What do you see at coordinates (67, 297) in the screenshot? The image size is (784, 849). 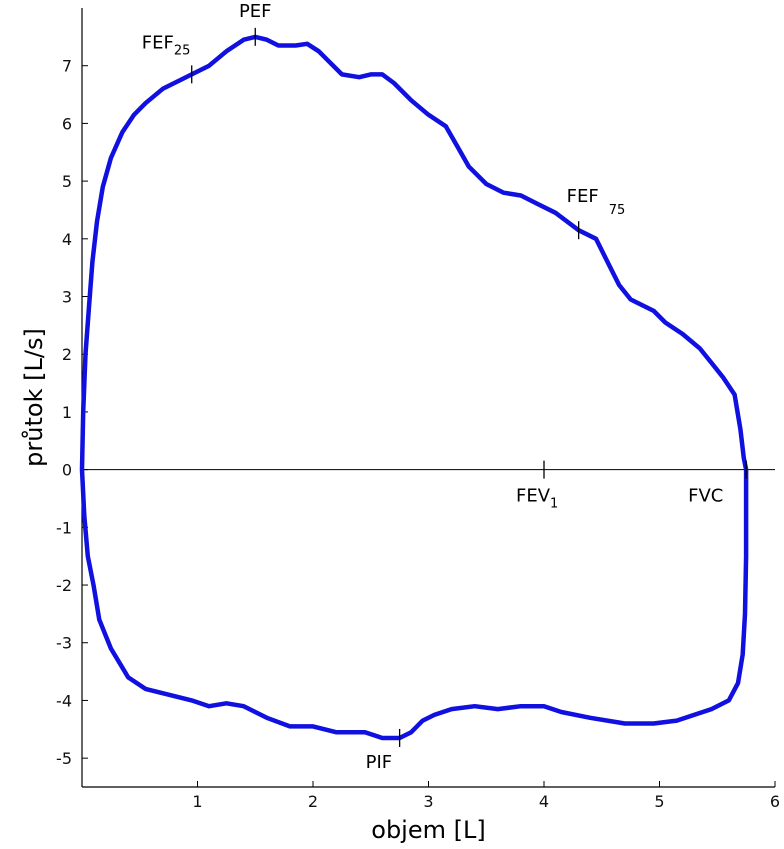 I see `y-tick-label: 3` at bounding box center [67, 297].